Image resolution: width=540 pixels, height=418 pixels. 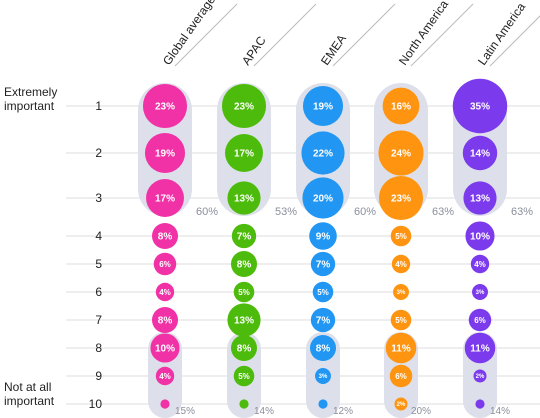 I want to click on value-label-5-rank-9: 2%, so click(x=480, y=377).